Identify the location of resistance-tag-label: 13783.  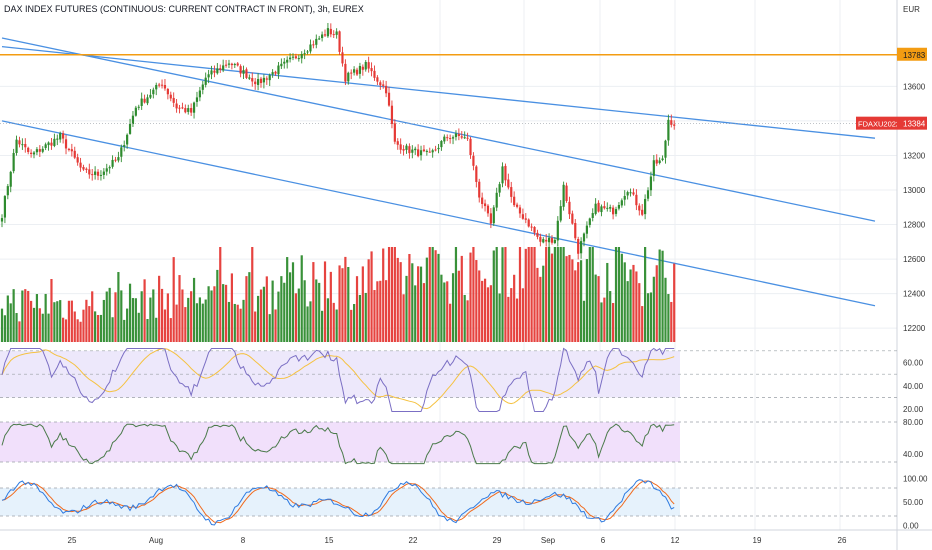
(914, 55).